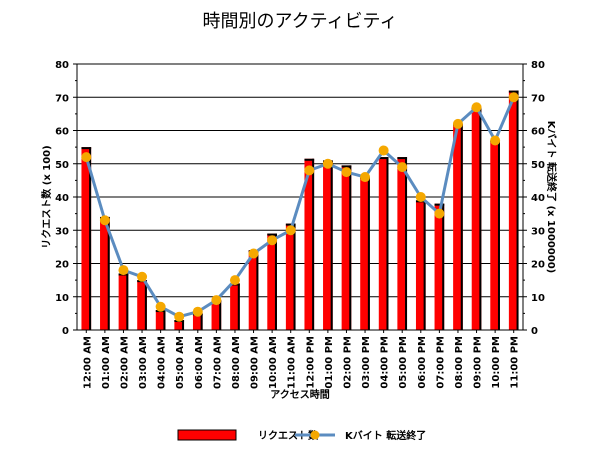  Describe the element at coordinates (300, 21) in the screenshot. I see `chart-title: 時間別のアクティビティ` at that location.